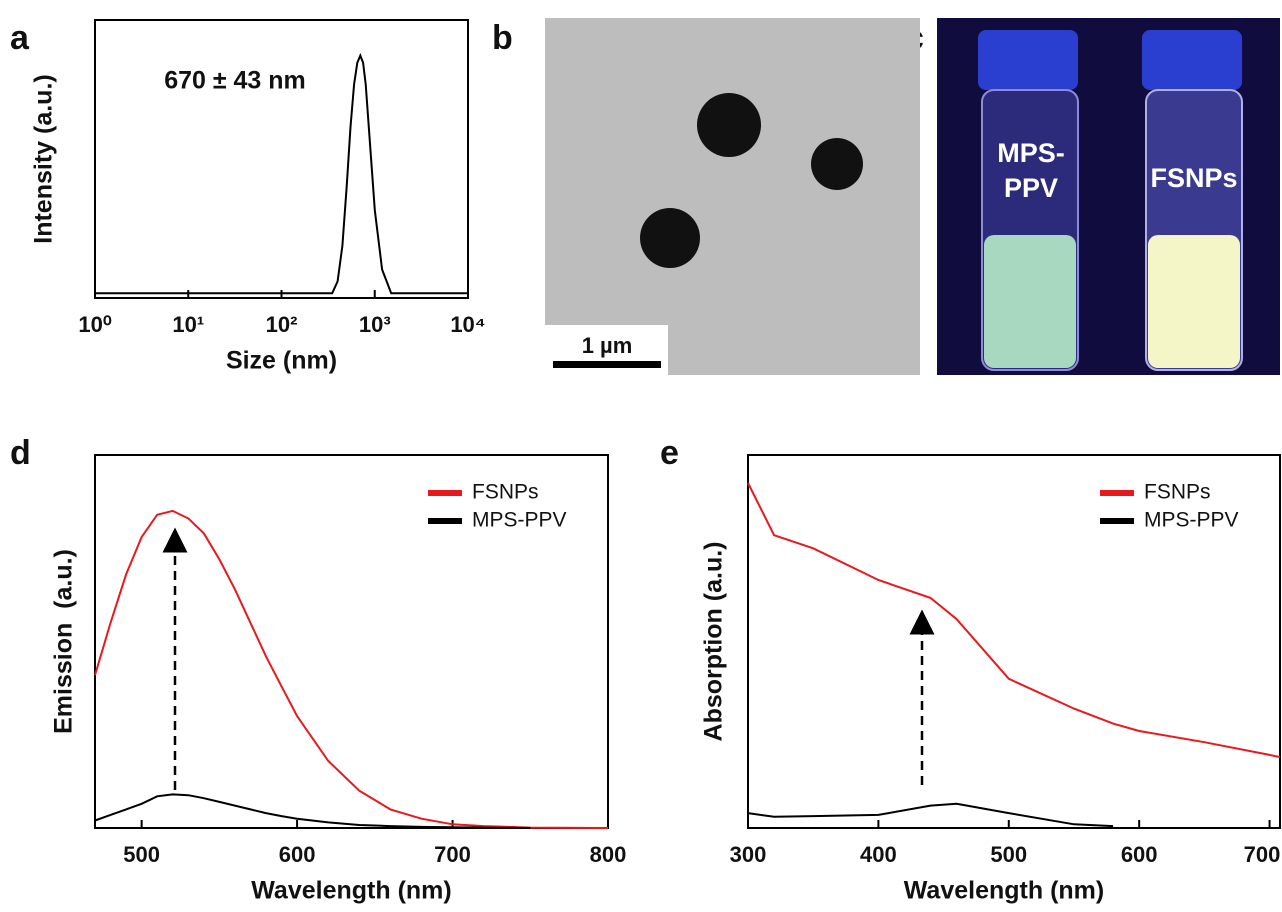  What do you see at coordinates (188, 324) in the screenshot?
I see `x-tick-label: 10¹` at bounding box center [188, 324].